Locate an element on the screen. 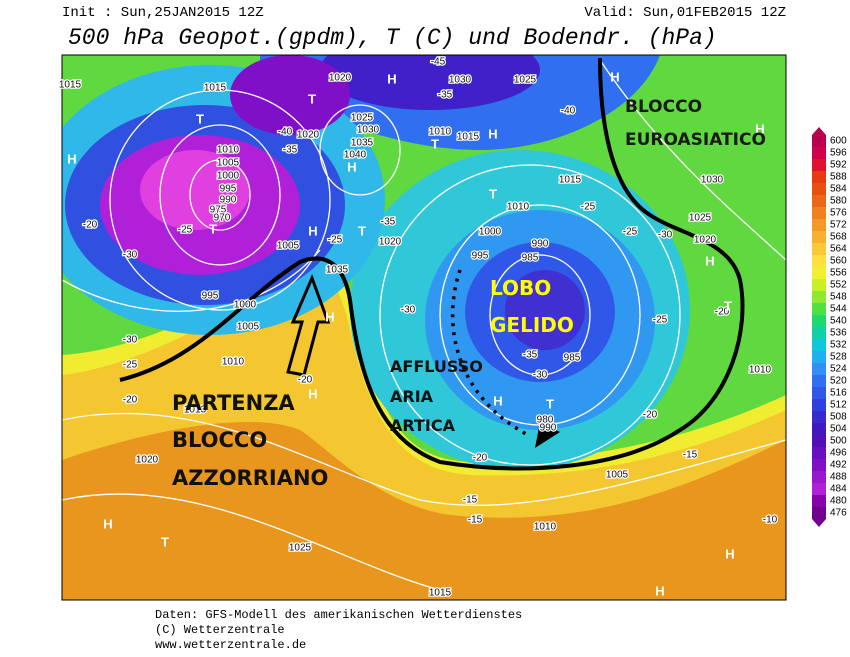 This screenshot has width=850, height=657. colorbar-label: 532 is located at coordinates (838, 345).